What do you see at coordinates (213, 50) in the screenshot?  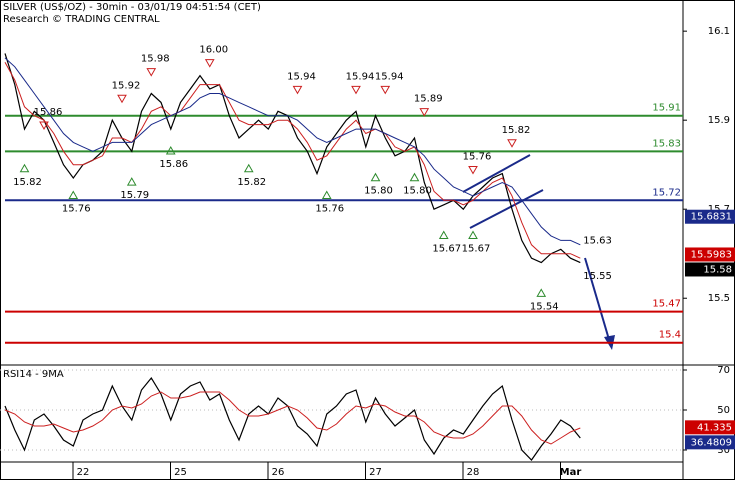 I see `high-label: 16.00` at bounding box center [213, 50].